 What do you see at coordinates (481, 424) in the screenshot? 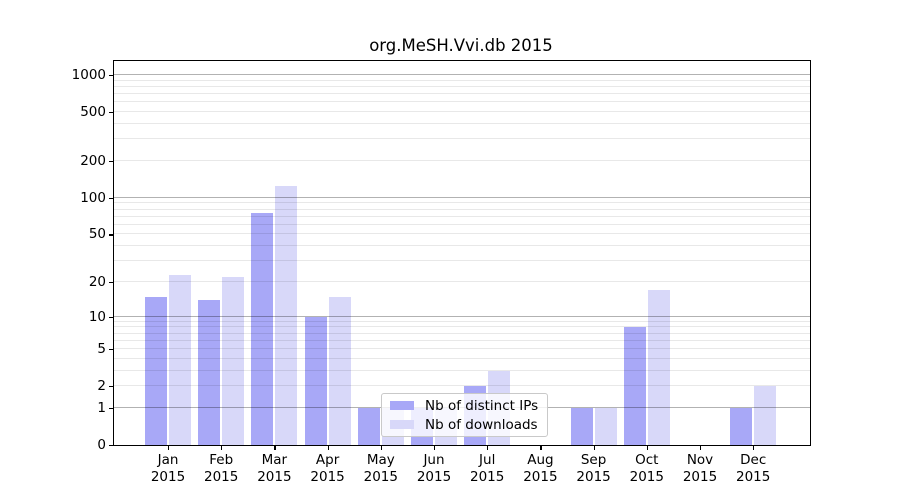
I see `legend-label: Nb of downloads` at bounding box center [481, 424].